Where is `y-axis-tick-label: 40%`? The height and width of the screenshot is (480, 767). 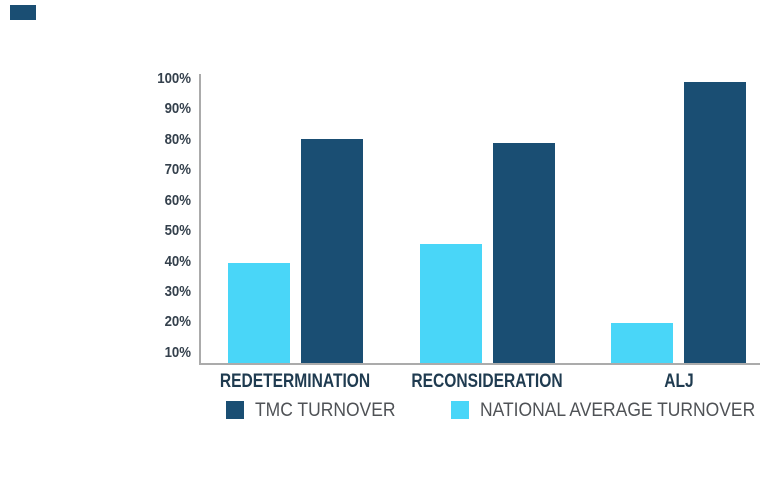 y-axis-tick-label: 40% is located at coordinates (177, 261).